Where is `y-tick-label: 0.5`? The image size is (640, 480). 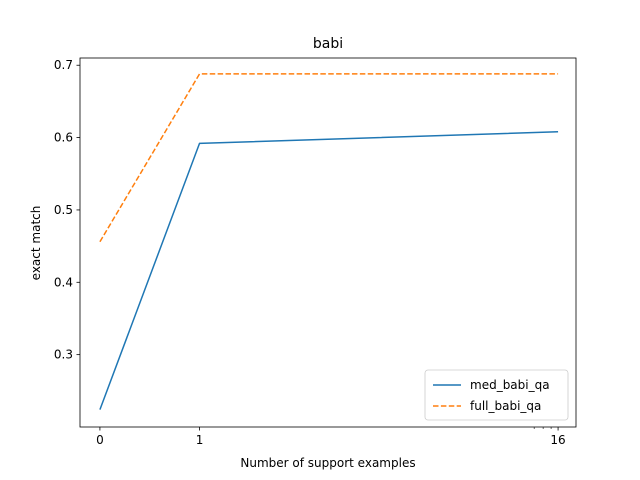 y-tick-label: 0.5 is located at coordinates (63, 210).